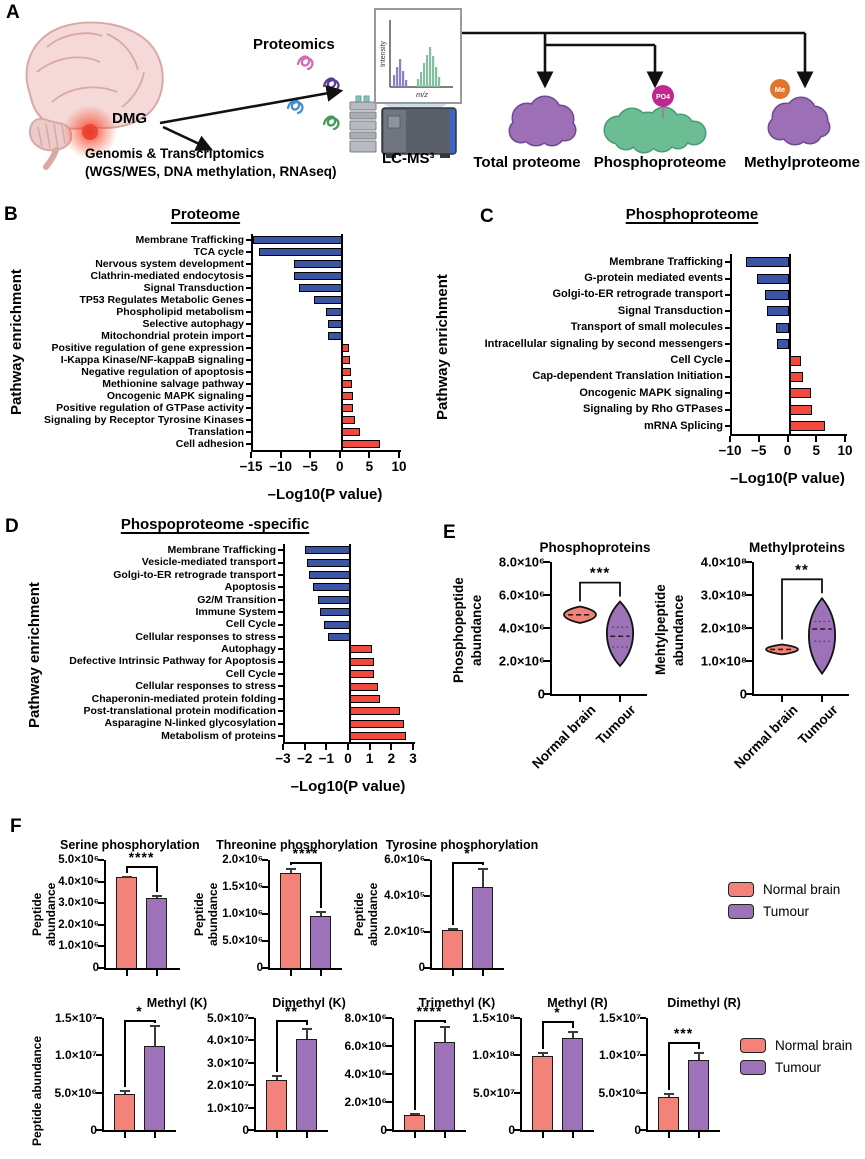 Image resolution: width=865 pixels, height=1159 pixels. What do you see at coordinates (796, 547) in the screenshot?
I see `chart-title: Methylproteins` at bounding box center [796, 547].